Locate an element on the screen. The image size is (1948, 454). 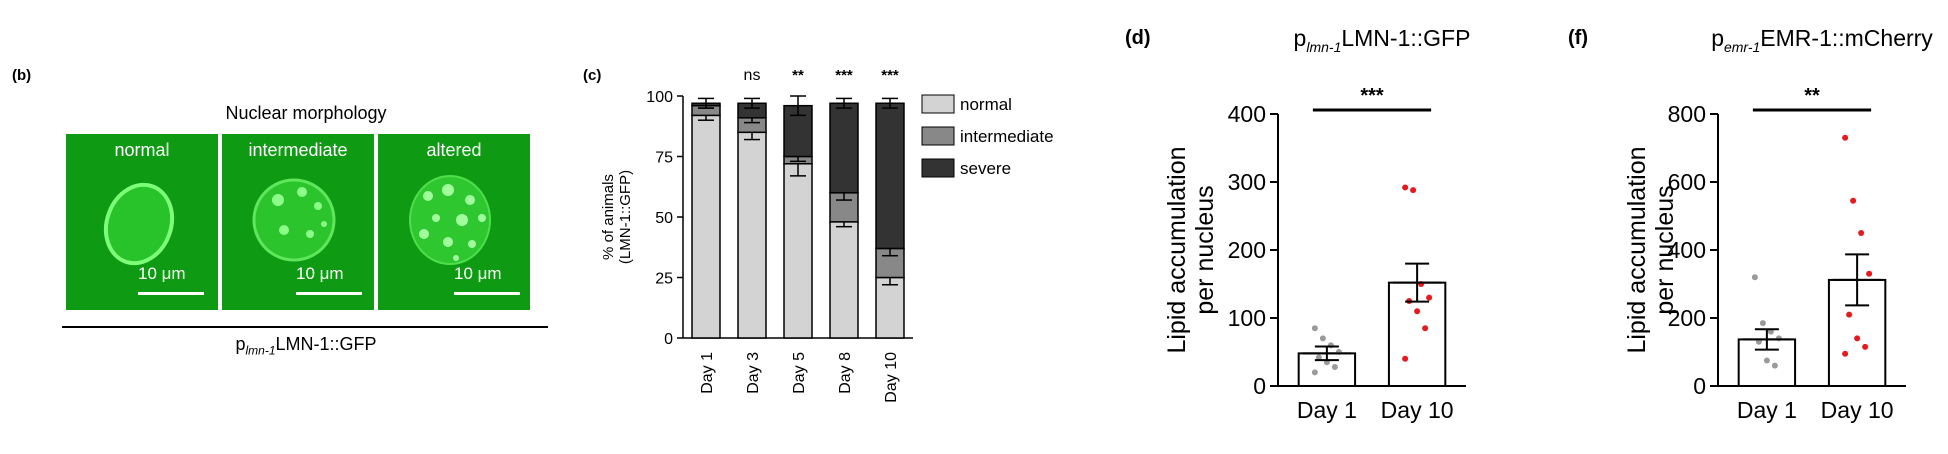
panel-b-caption: plmn-1LMN-1::GFP is located at coordinates (306, 346).